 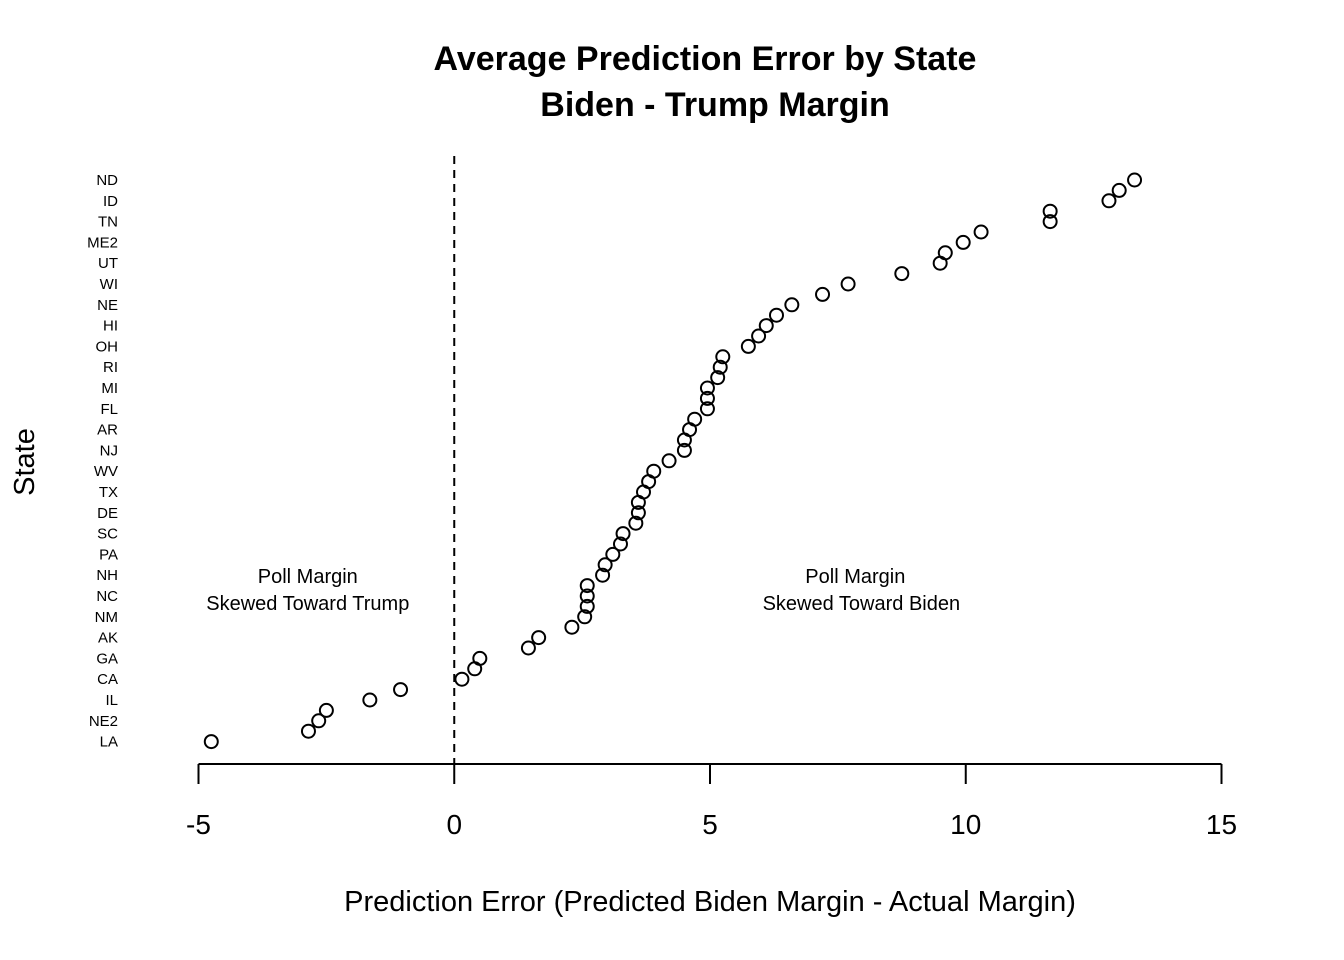 I want to click on x-tick-label: -5, so click(x=198, y=824).